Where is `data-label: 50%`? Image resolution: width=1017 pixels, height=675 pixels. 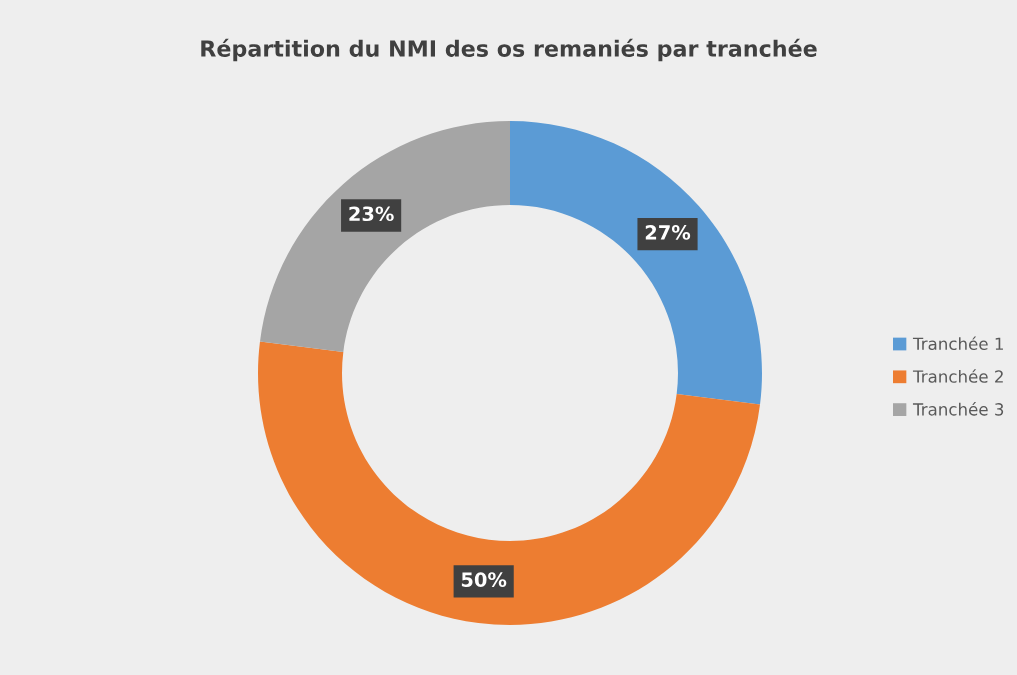 data-label: 50% is located at coordinates (484, 579).